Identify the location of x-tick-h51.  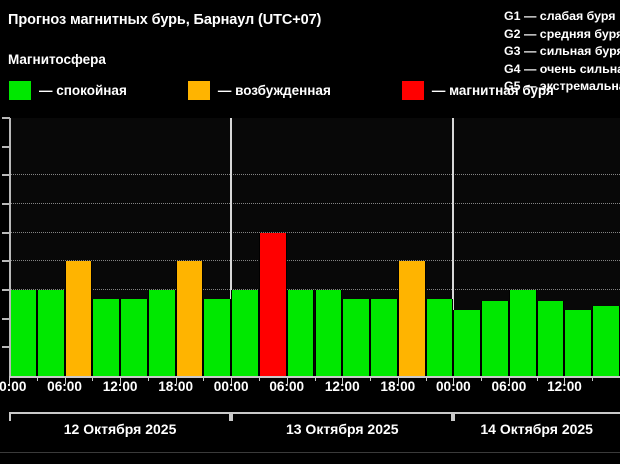
(482, 378).